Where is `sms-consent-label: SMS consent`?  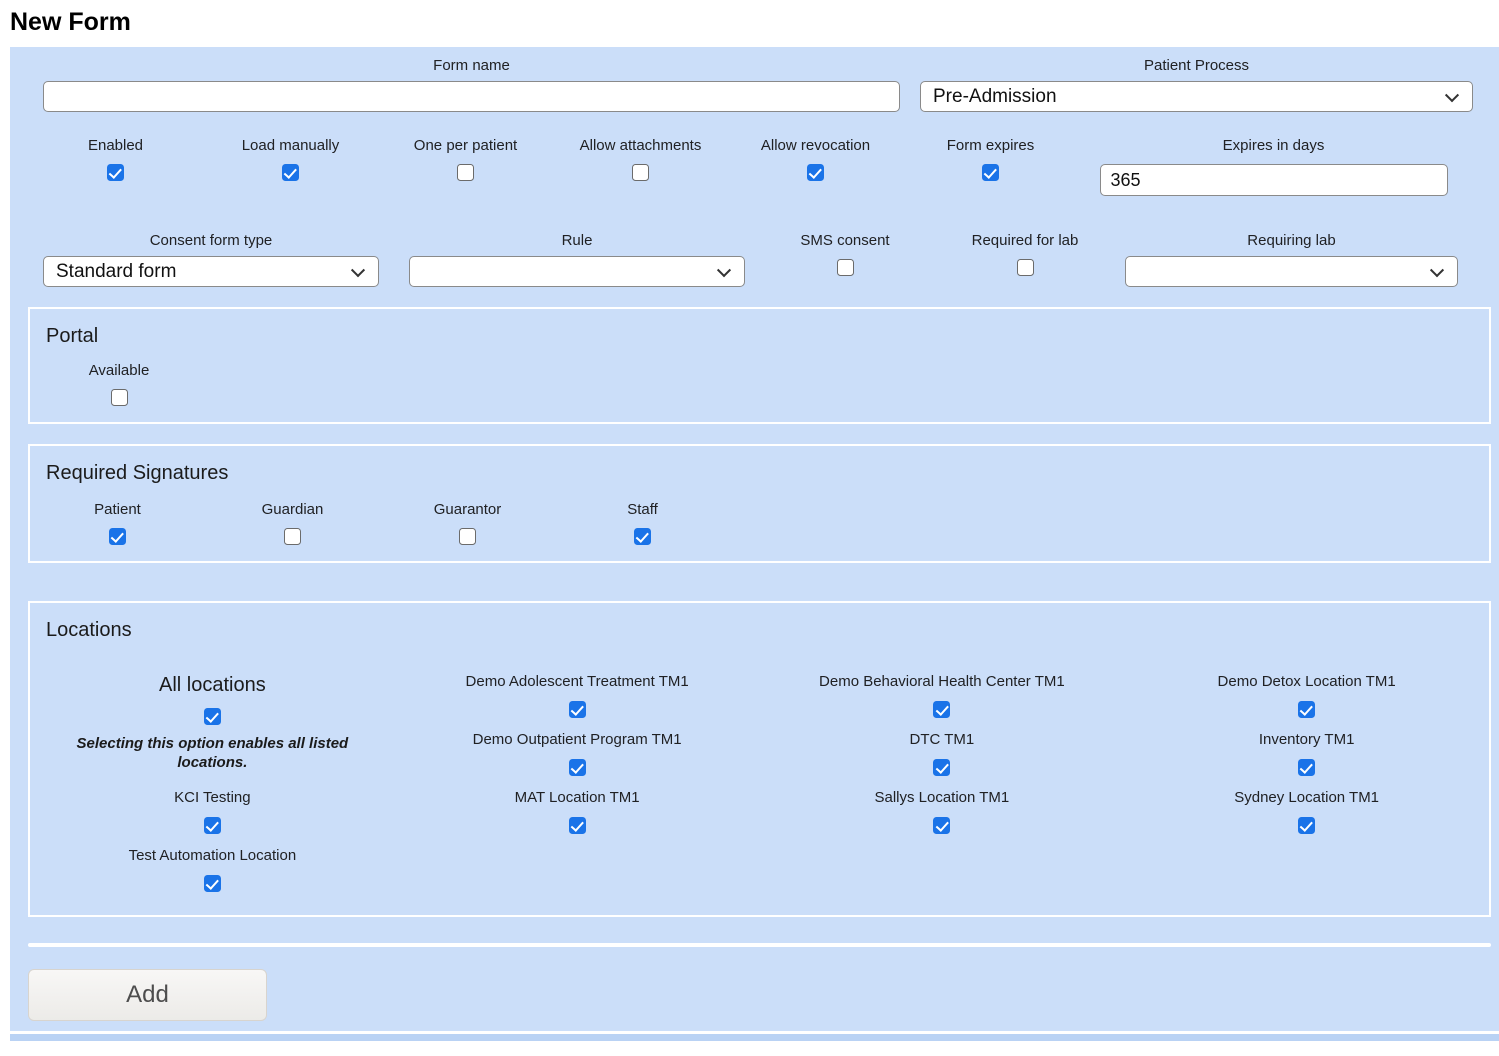 sms-consent-label: SMS consent is located at coordinates (845, 240).